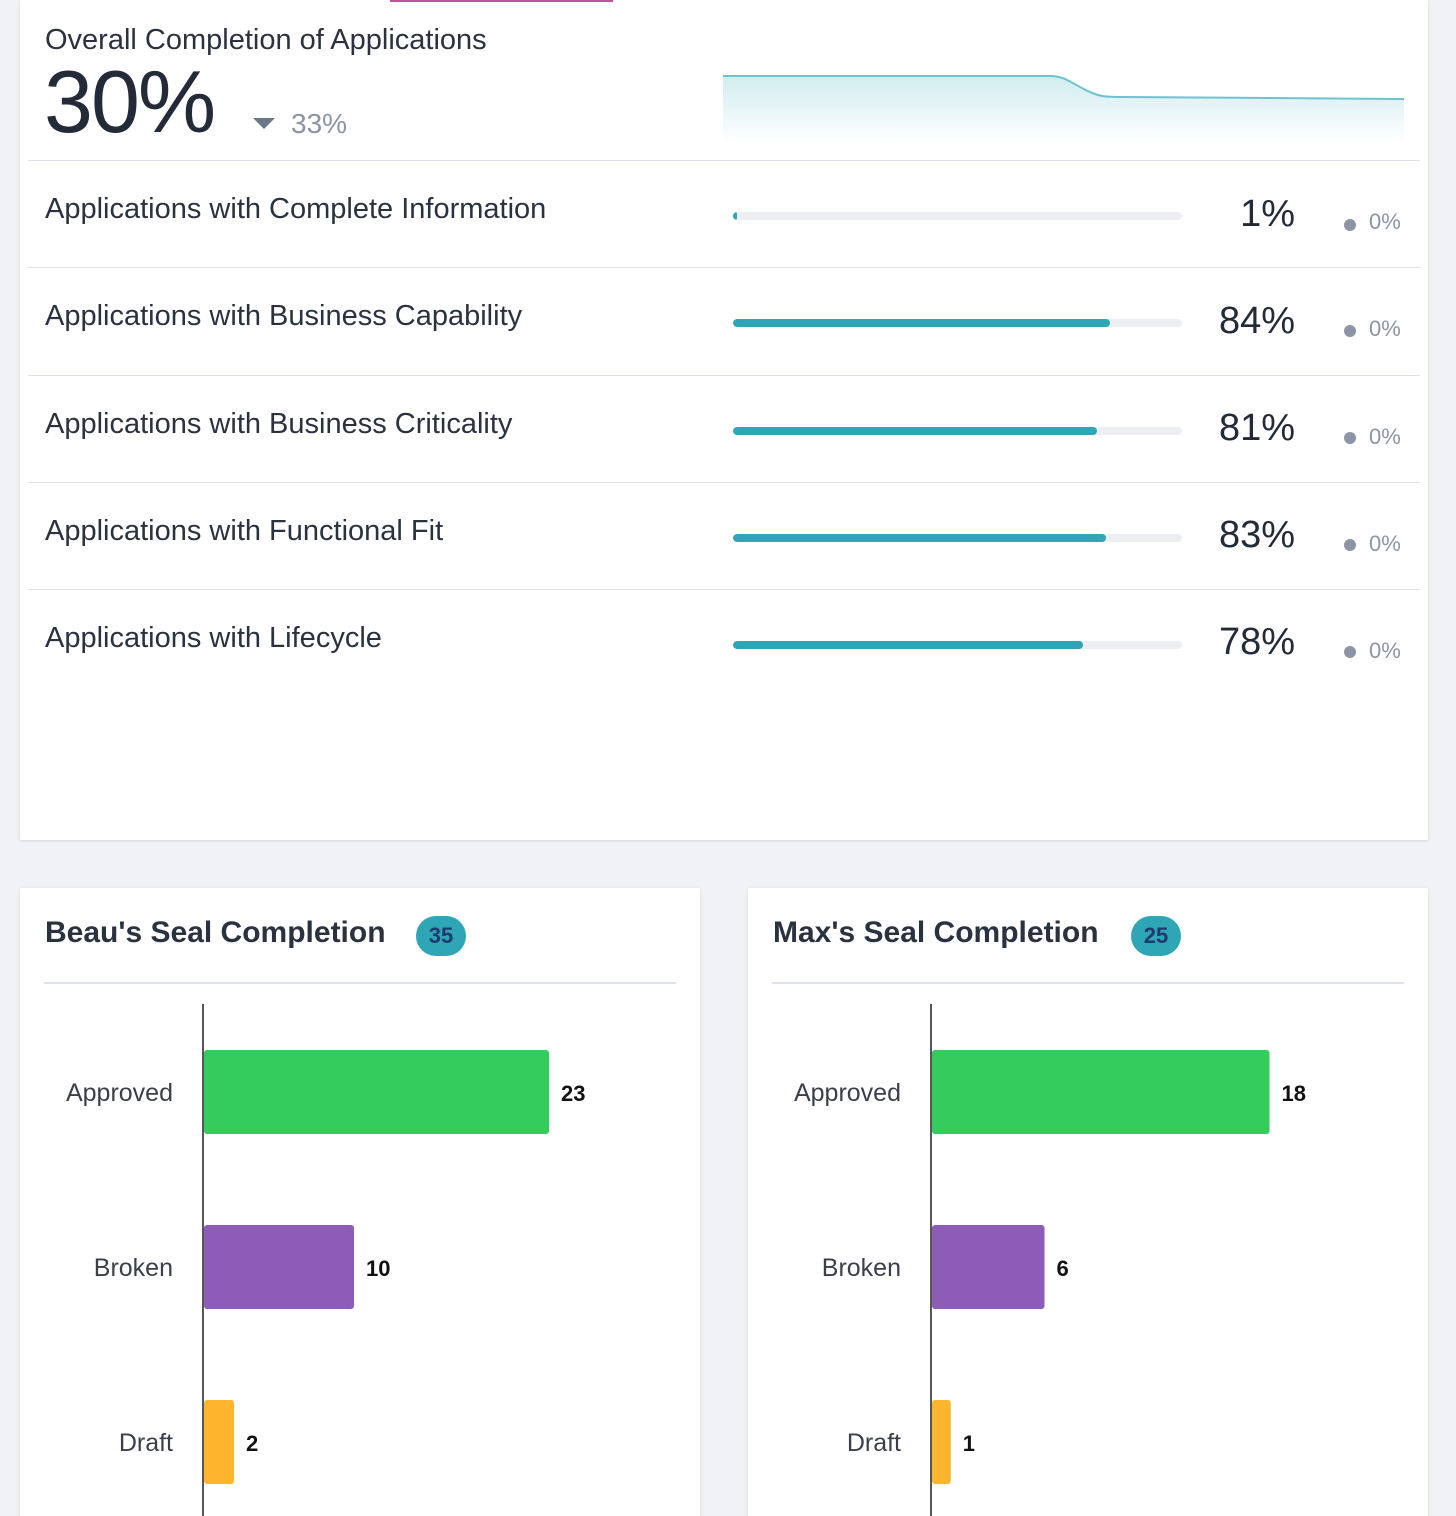 The image size is (1456, 1516). I want to click on metric-value: 81%, so click(1256, 428).